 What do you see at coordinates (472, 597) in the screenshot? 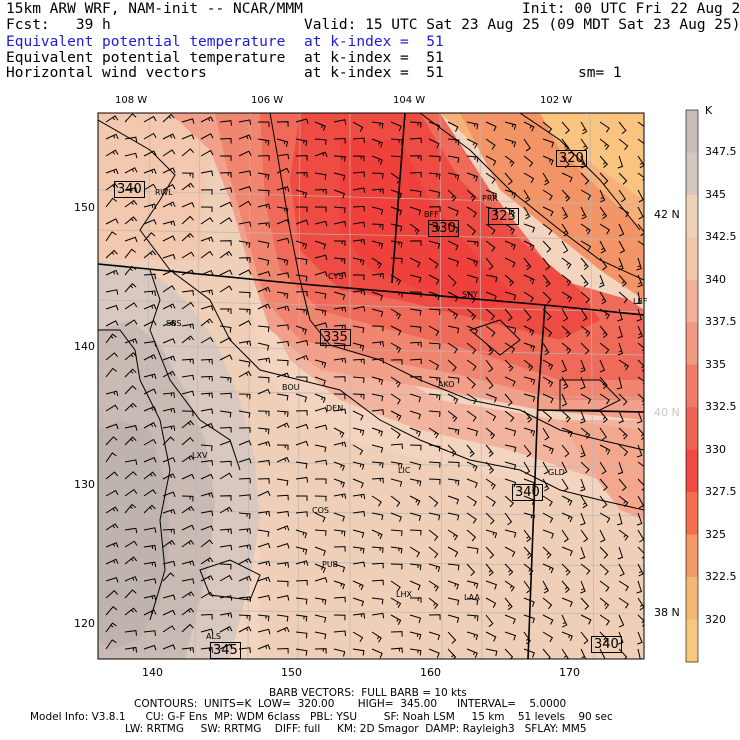
I see `city-label: LAA` at bounding box center [472, 597].